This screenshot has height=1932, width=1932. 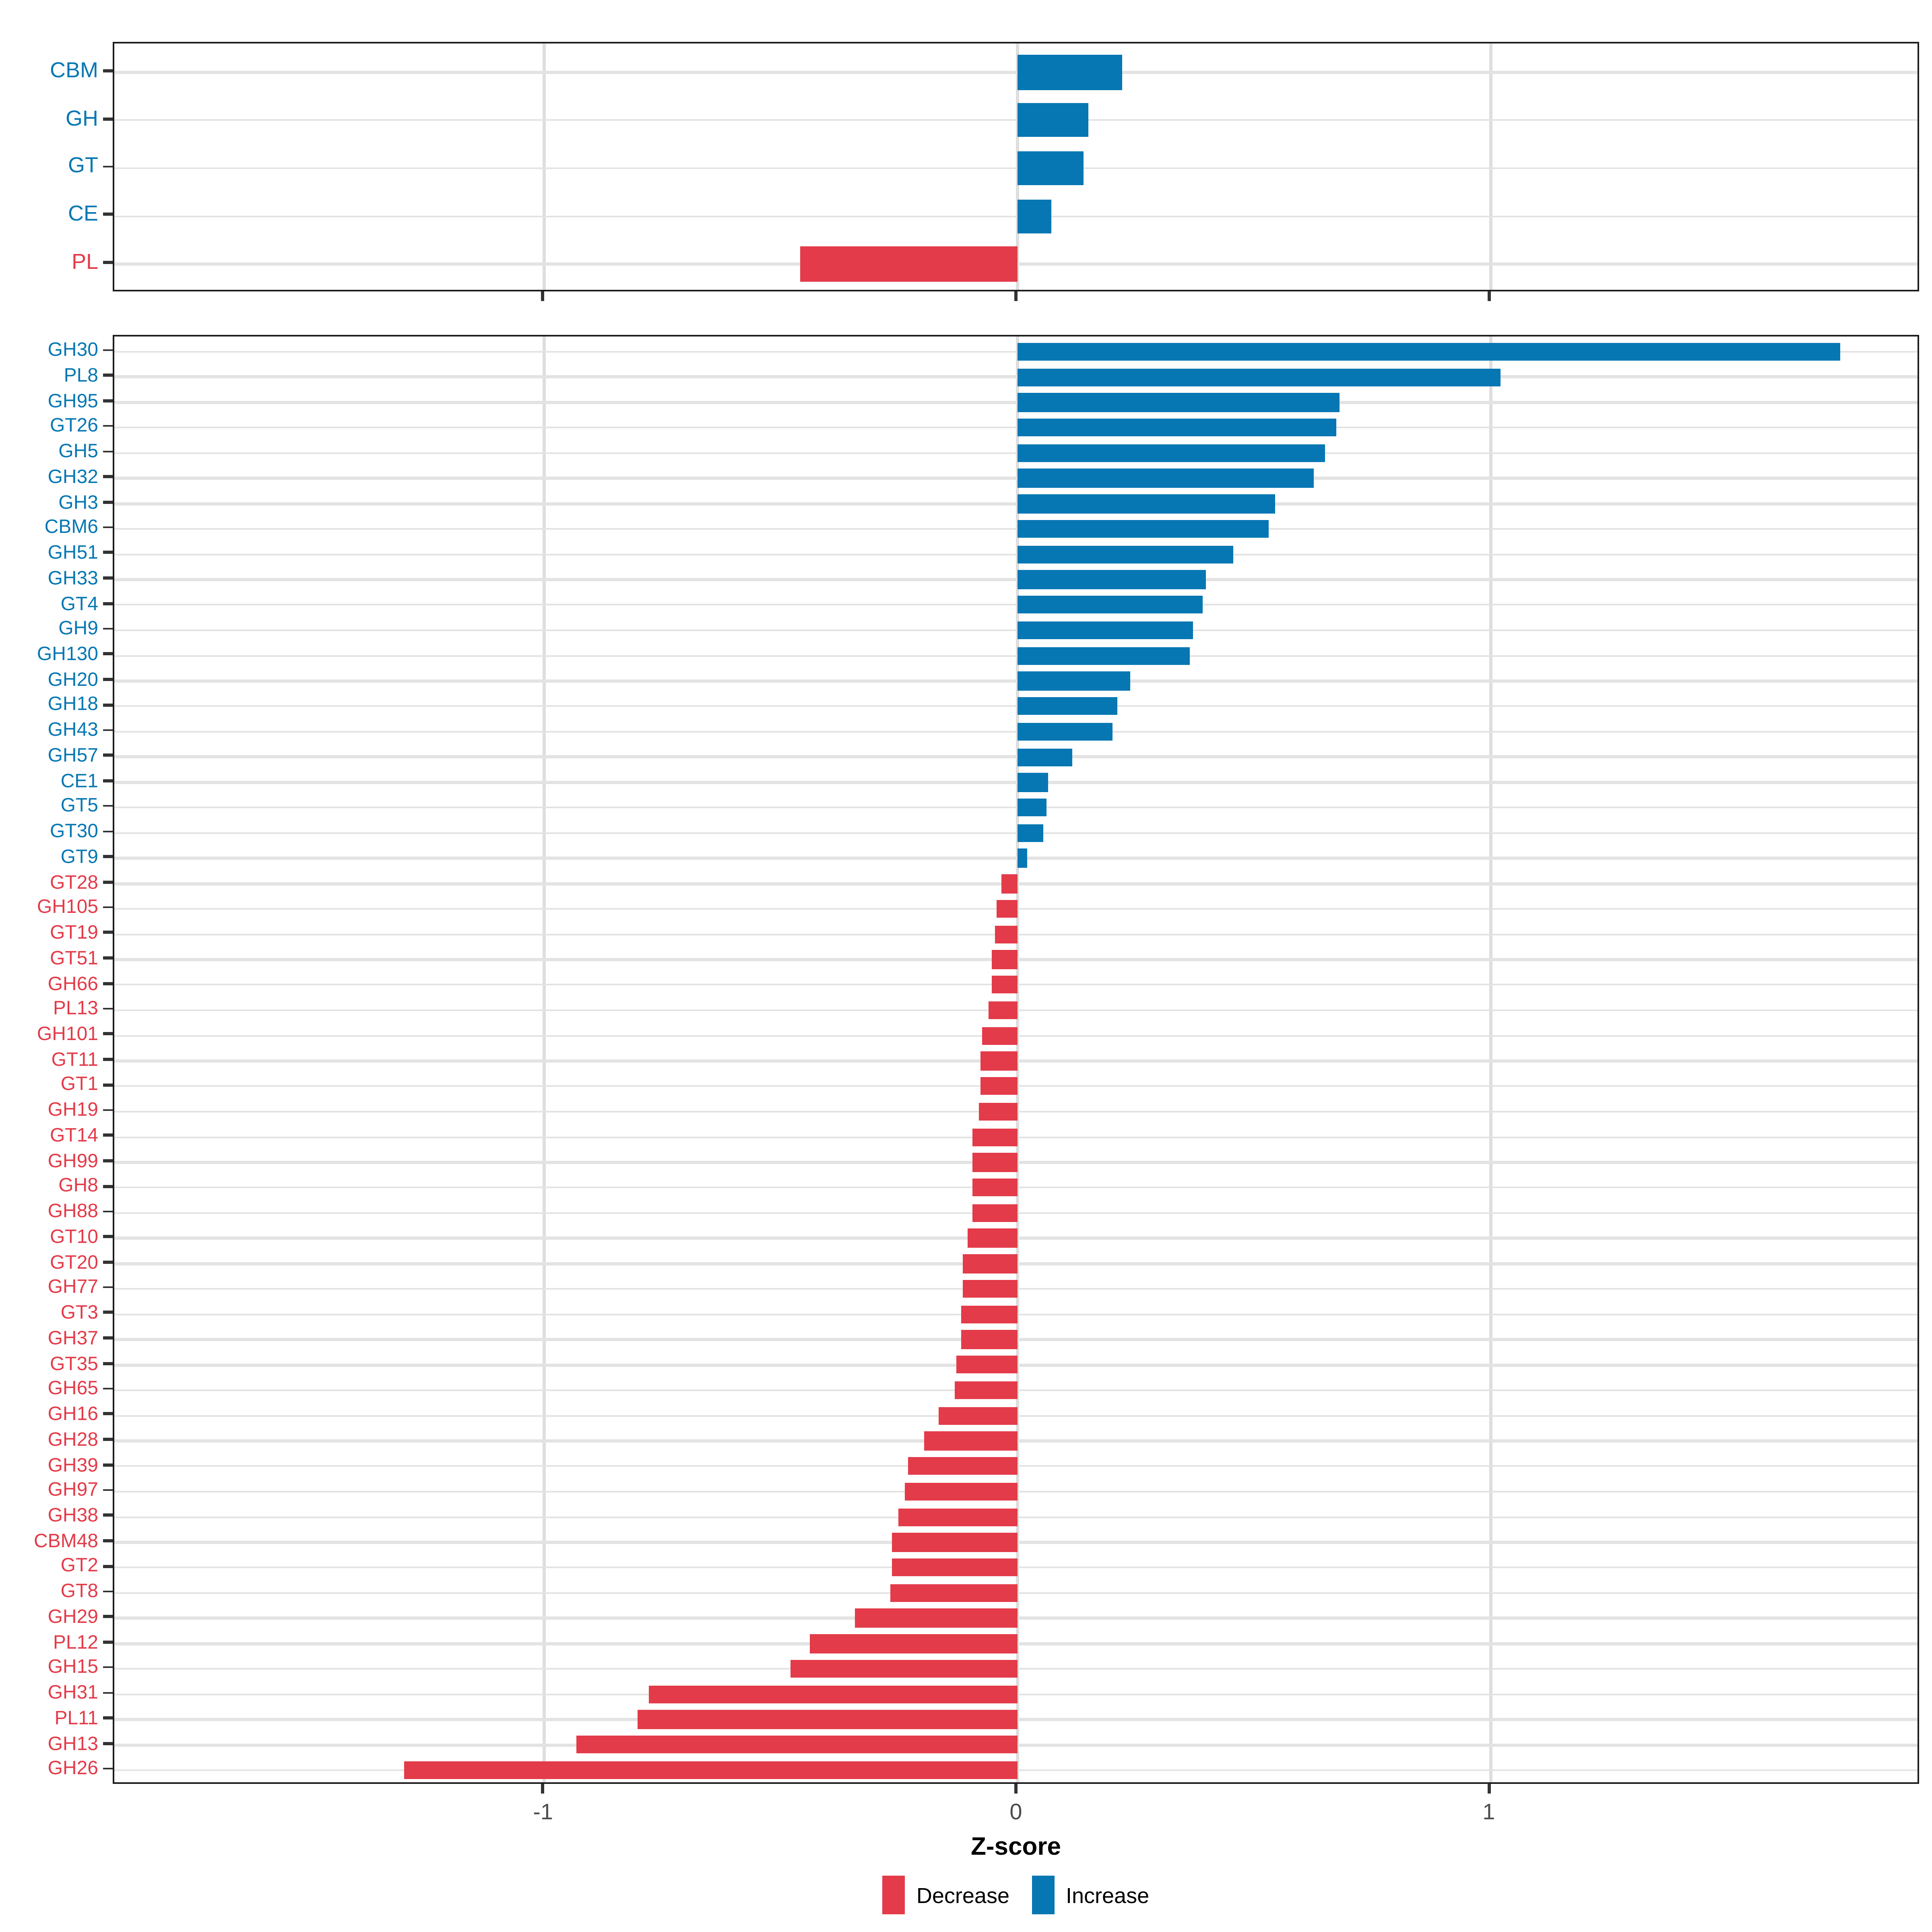 I want to click on bar-GT8, so click(x=954, y=1593).